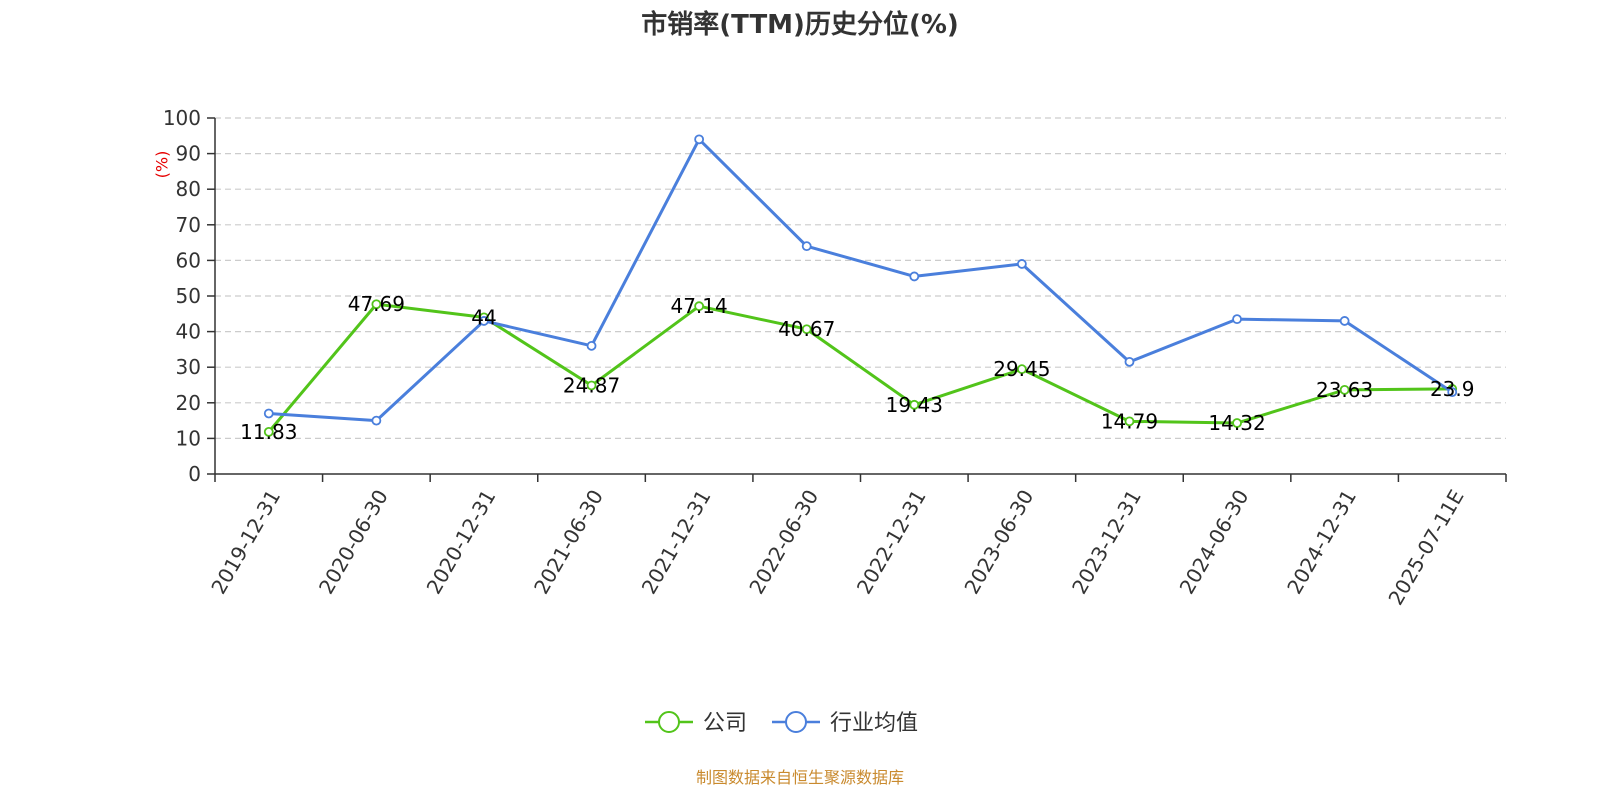 The image size is (1600, 800). What do you see at coordinates (182, 118) in the screenshot?
I see `y-tick-label: 100` at bounding box center [182, 118].